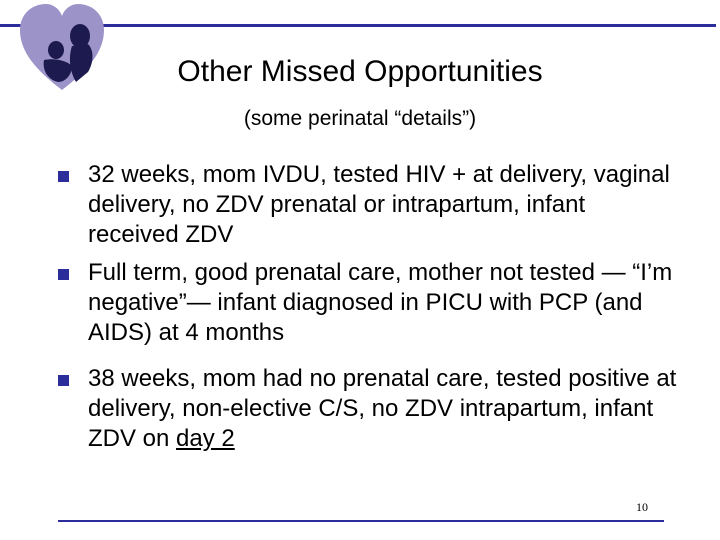  I want to click on bottom-rule, so click(361, 521).